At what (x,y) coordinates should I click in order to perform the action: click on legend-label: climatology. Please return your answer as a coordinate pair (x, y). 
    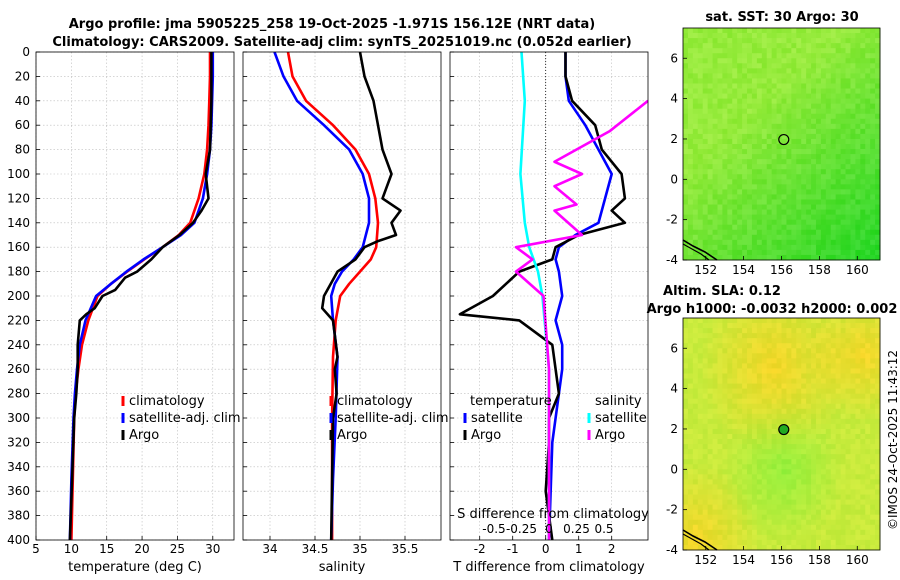
    Looking at the image, I should click on (167, 401).